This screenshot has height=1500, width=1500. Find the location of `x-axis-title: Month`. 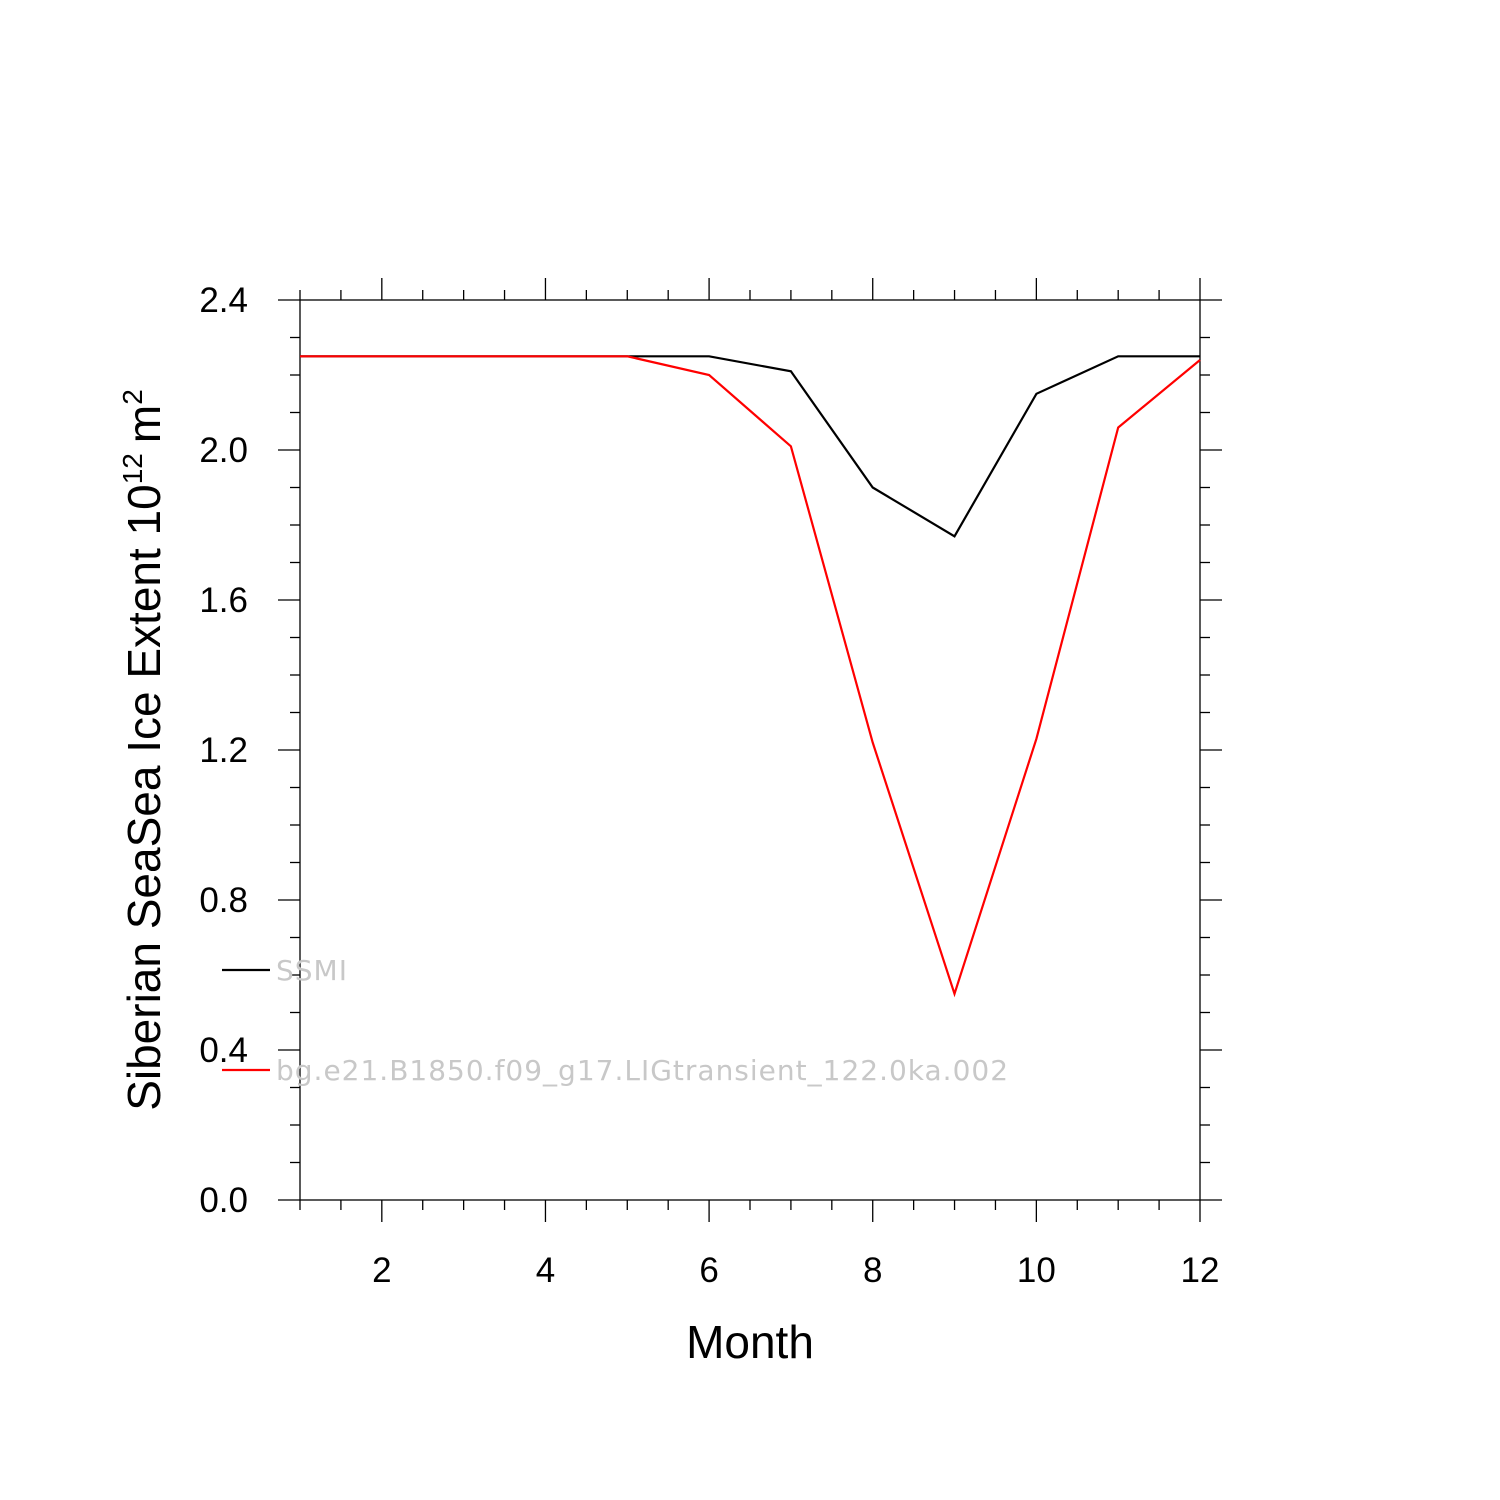

x-axis-title: Month is located at coordinates (750, 1342).